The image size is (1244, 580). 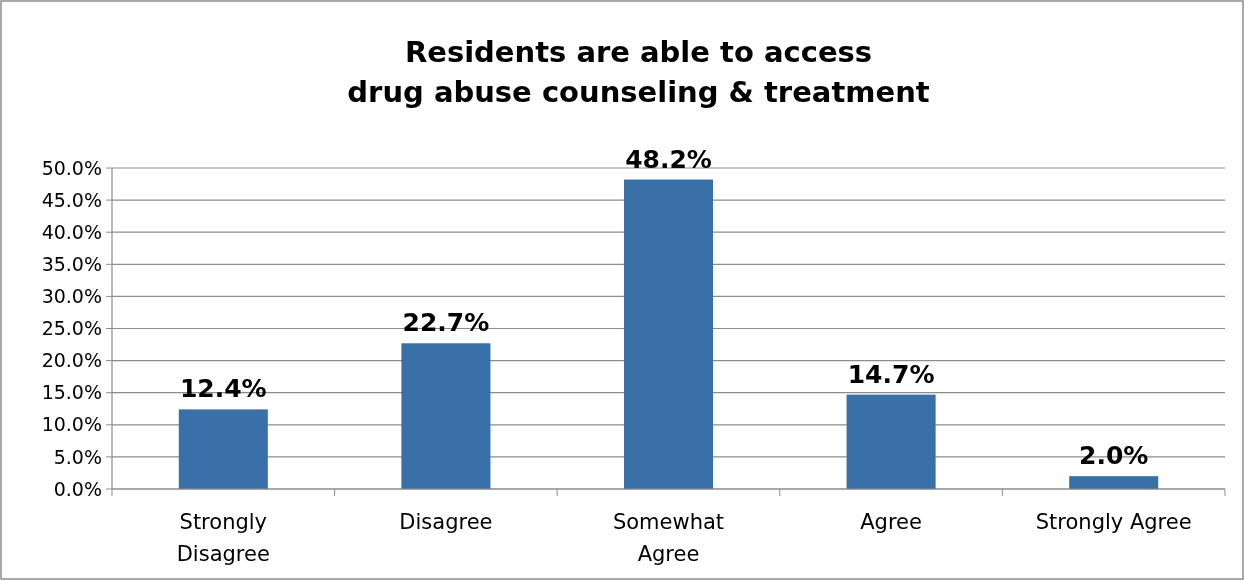 I want to click on data-label: 48.2%, so click(x=668, y=159).